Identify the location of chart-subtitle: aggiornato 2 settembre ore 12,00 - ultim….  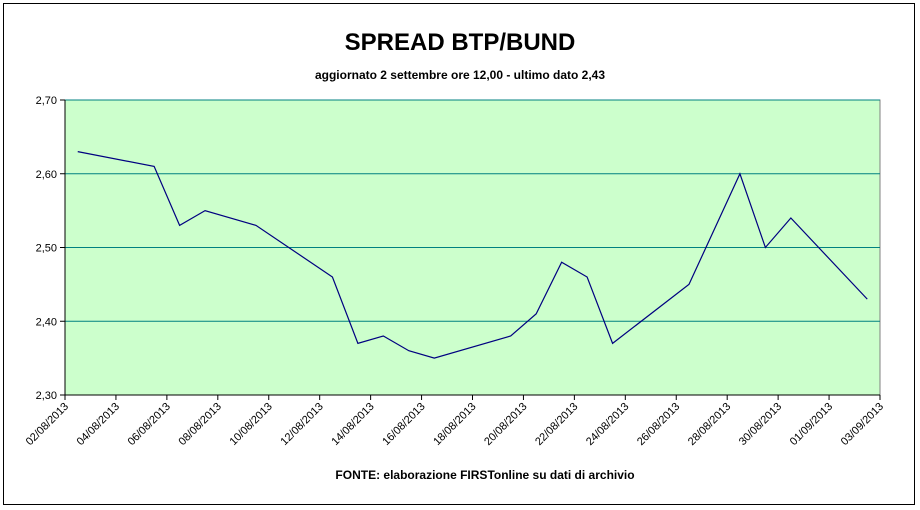
(460, 75).